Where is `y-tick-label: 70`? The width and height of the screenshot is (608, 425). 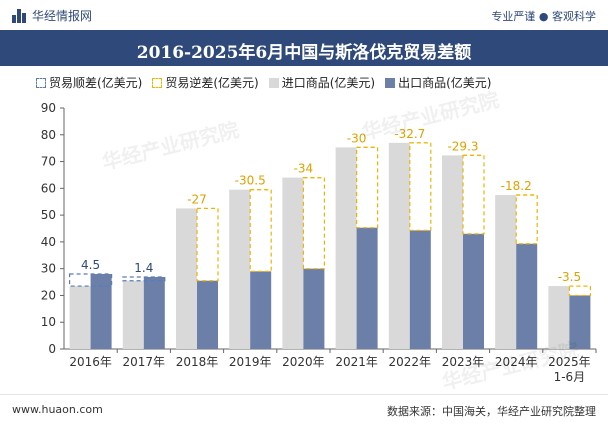 y-tick-label: 70 is located at coordinates (48, 162).